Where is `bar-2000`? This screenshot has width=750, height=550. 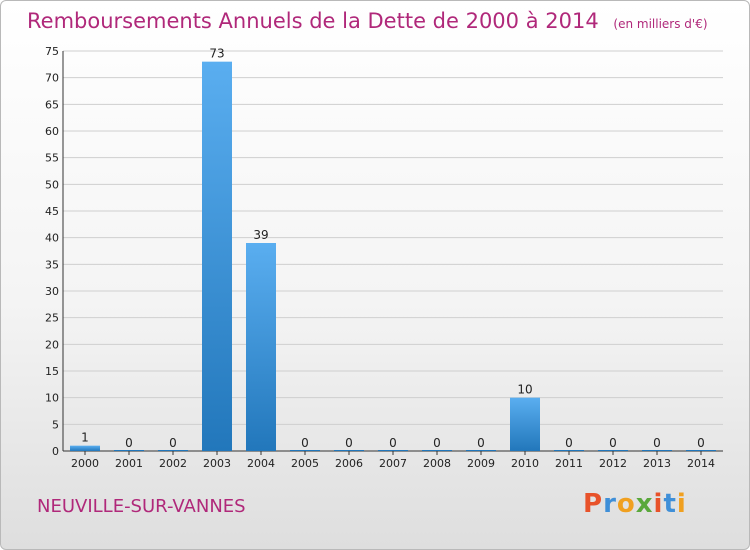
bar-2000 is located at coordinates (85, 448).